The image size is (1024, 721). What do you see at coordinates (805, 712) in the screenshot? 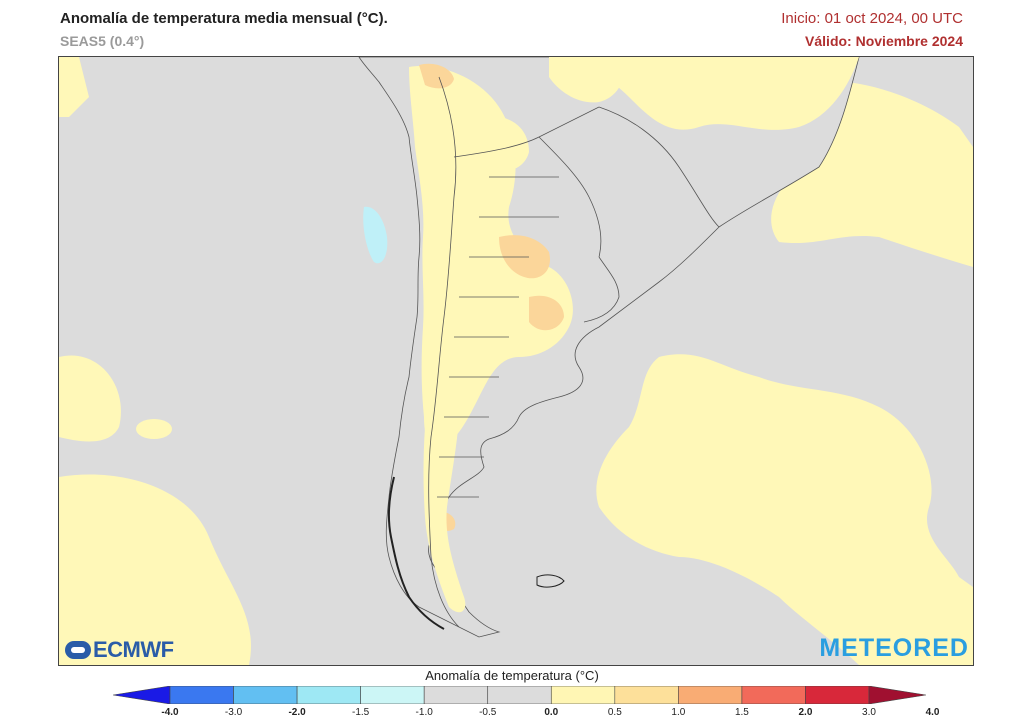
I see `colorbar-tick-label: 2.0` at bounding box center [805, 712].